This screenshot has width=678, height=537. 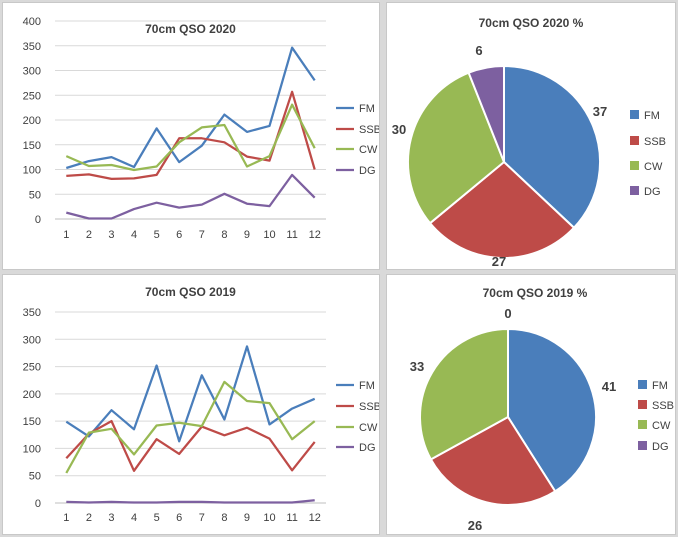 What do you see at coordinates (417, 366) in the screenshot?
I see `slice-label-cw: 33` at bounding box center [417, 366].